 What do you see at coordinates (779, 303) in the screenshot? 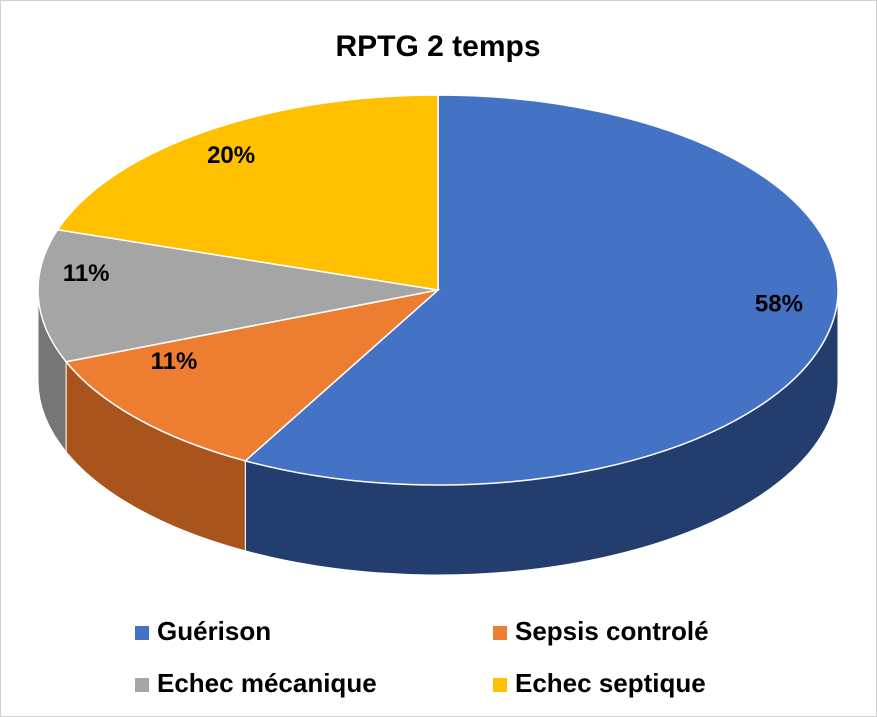
I see `data-label: 58%` at bounding box center [779, 303].